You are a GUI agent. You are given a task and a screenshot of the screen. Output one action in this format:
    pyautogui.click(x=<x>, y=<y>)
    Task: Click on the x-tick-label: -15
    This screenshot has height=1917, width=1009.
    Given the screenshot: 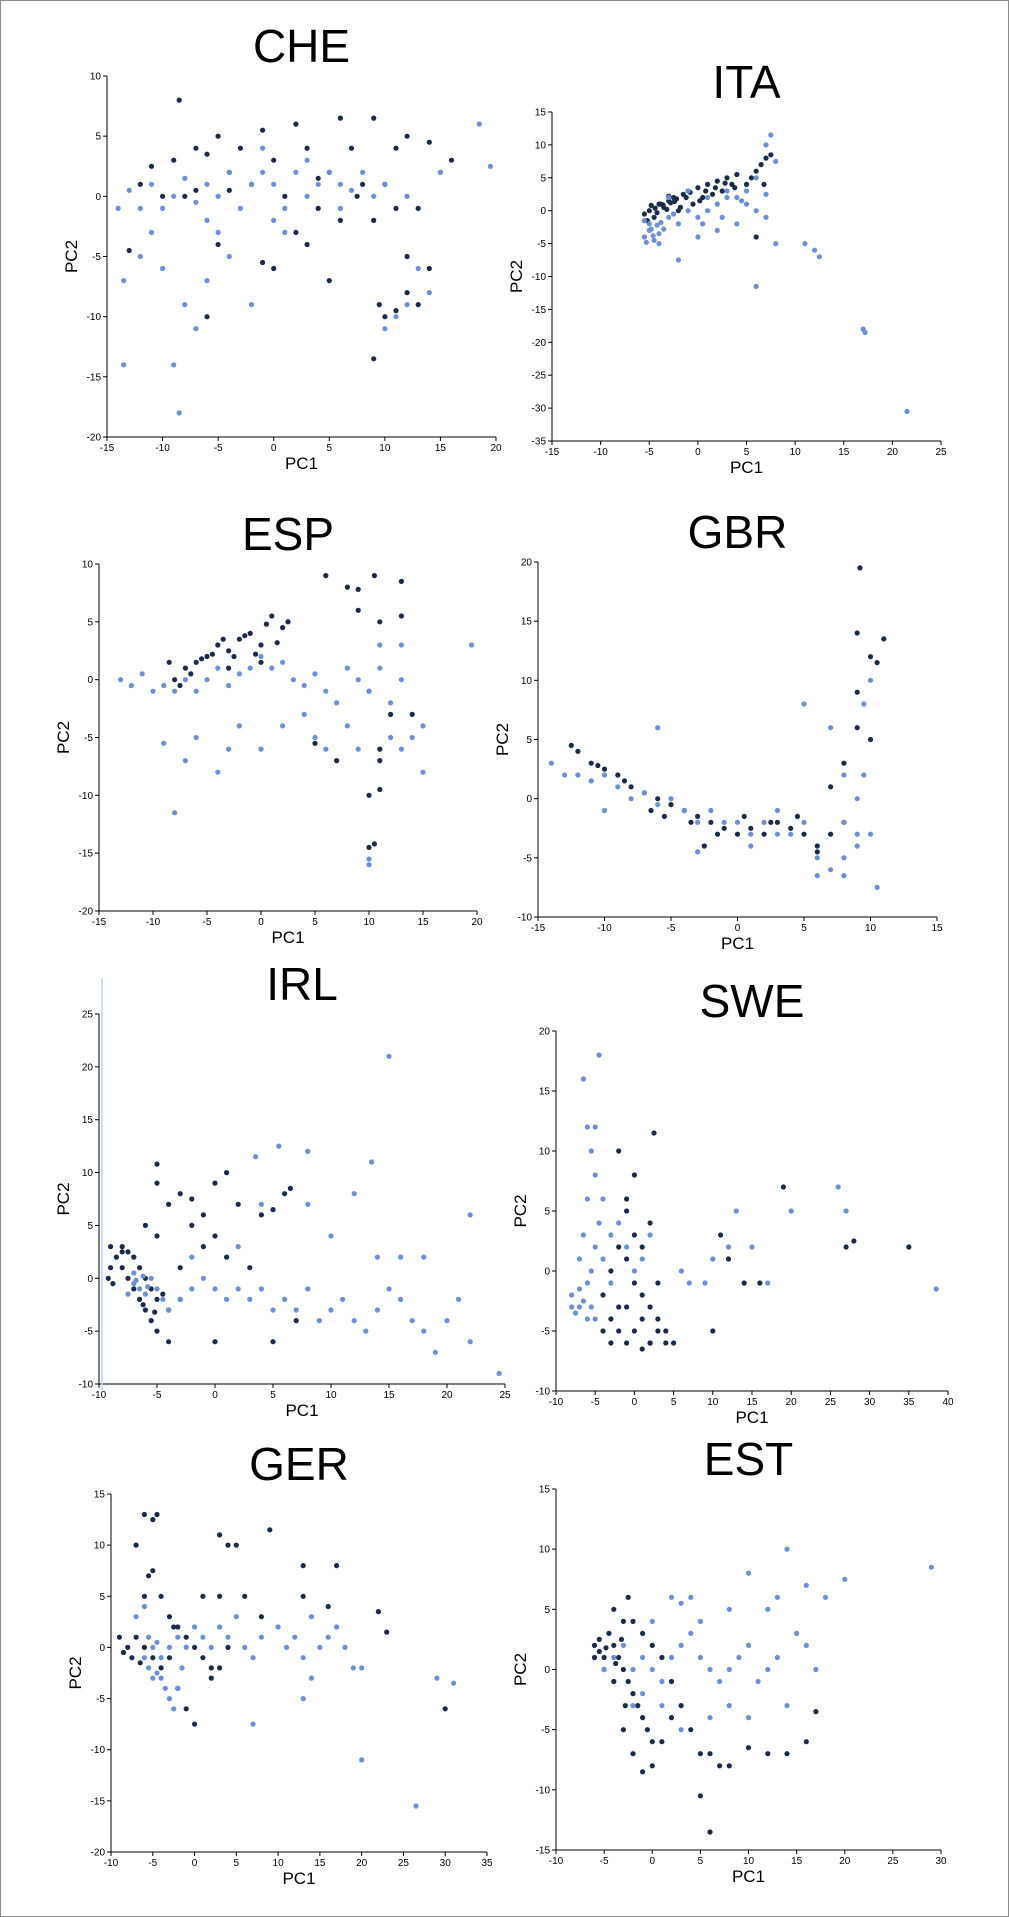 What is the action you would take?
    pyautogui.click(x=538, y=928)
    